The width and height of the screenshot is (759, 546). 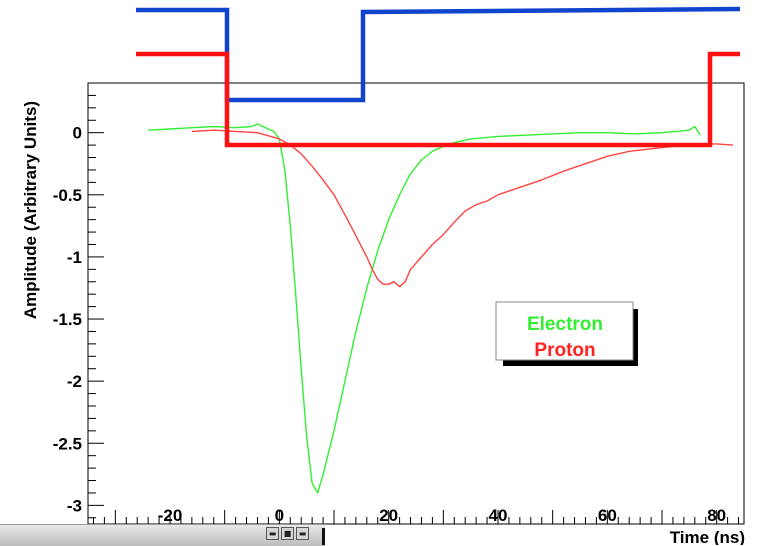 What do you see at coordinates (272, 533) in the screenshot?
I see `minimize-button: ▬` at bounding box center [272, 533].